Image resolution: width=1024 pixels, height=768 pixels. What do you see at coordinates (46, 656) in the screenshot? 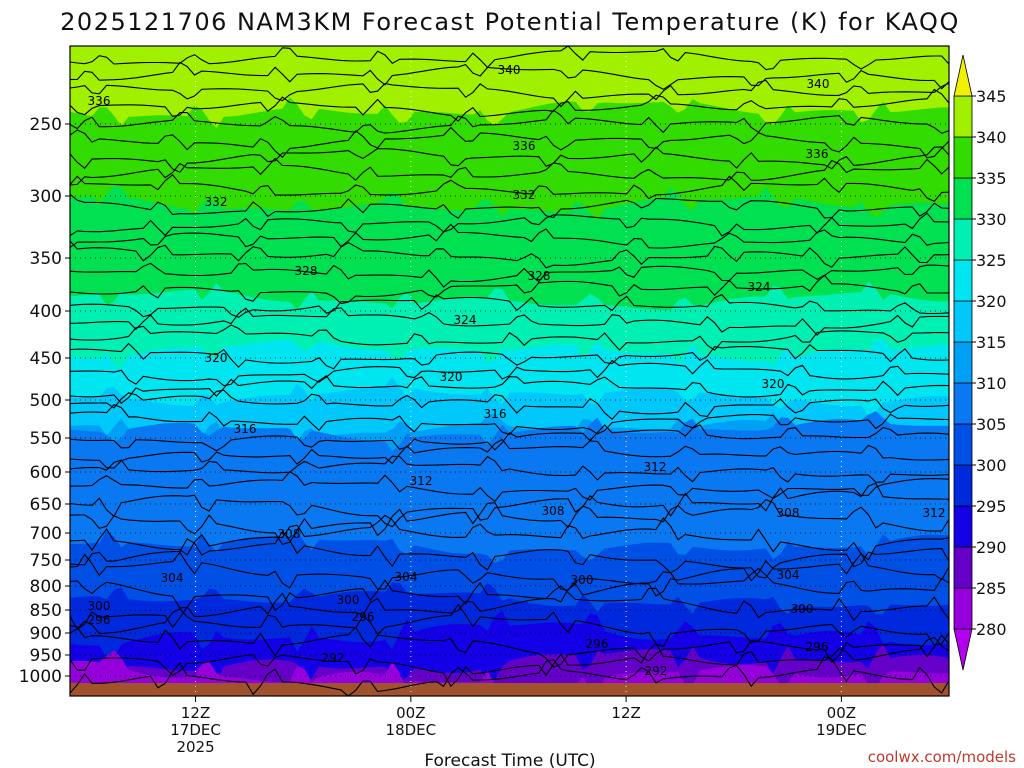
I see `y-tick-label: 950` at bounding box center [46, 656].